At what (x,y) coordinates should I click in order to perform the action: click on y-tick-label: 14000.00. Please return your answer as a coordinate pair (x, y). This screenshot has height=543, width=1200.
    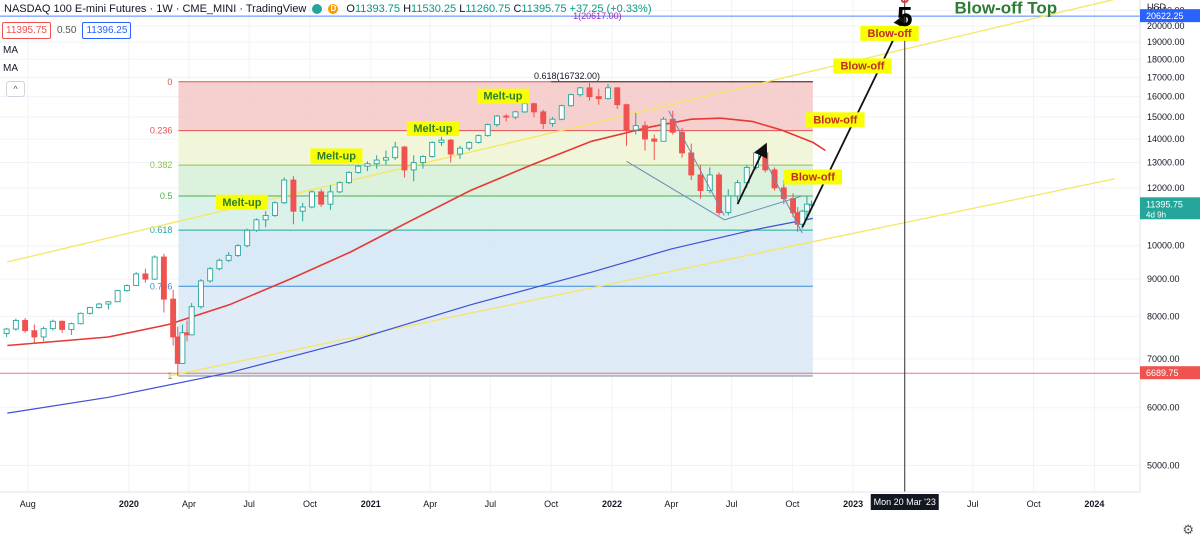
    Looking at the image, I should click on (1166, 139).